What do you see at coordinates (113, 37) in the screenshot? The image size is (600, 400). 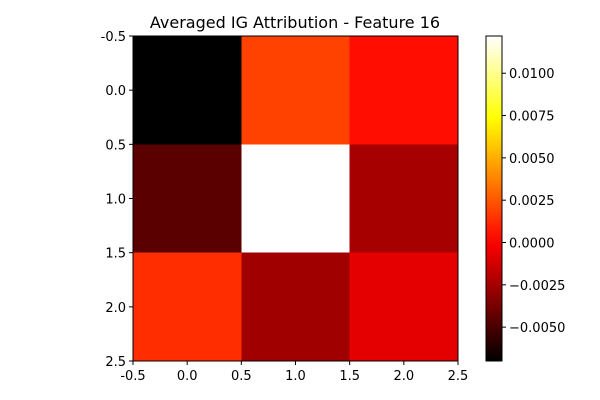 I see `y-tick-label: -0.5` at bounding box center [113, 37].